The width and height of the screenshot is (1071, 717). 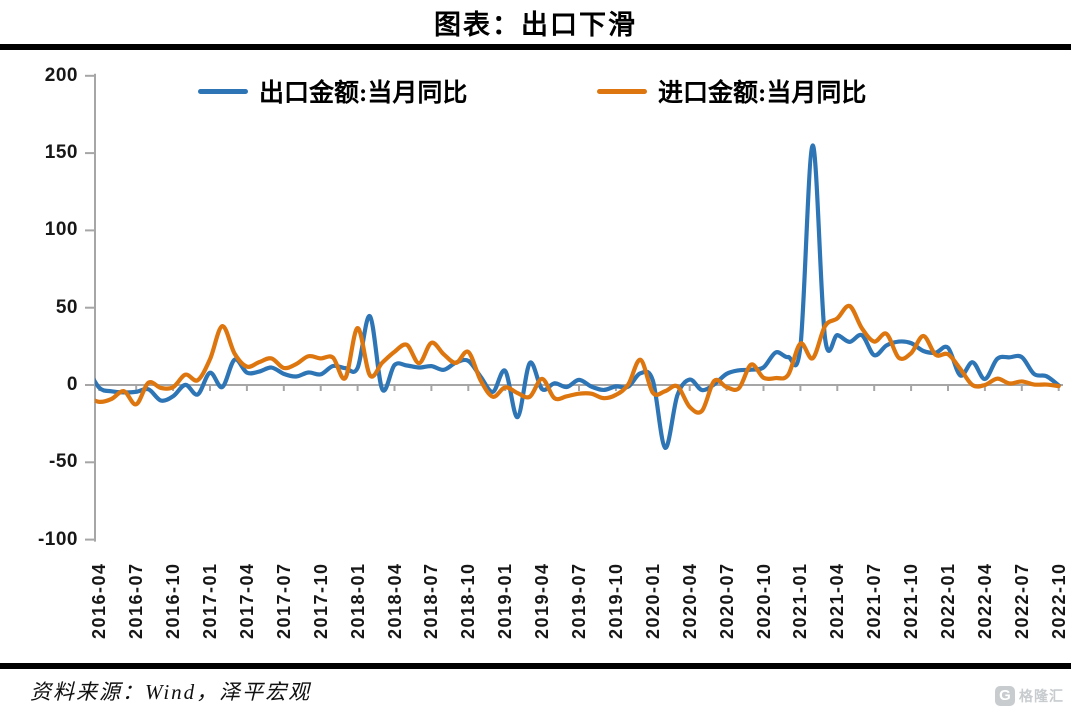 I want to click on x-axis-tick-label: 2017-01, so click(x=210, y=600).